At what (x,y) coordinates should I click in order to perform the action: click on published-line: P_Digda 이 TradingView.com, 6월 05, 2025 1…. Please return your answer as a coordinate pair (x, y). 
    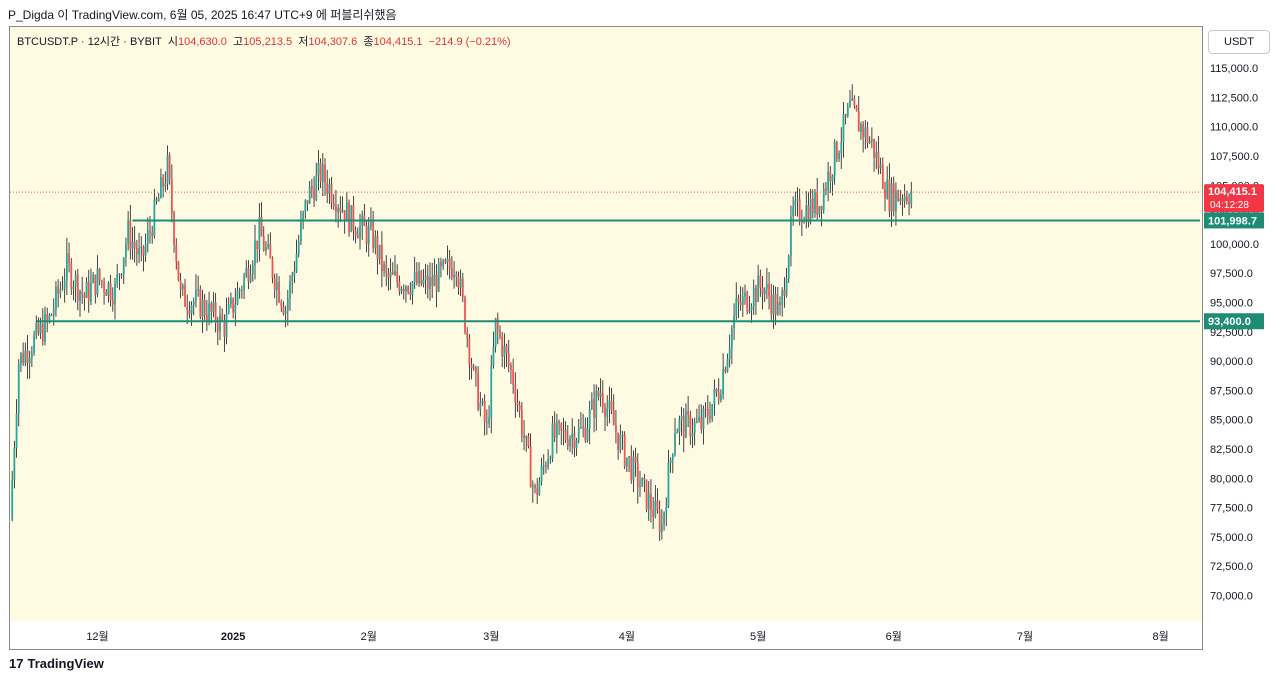
    Looking at the image, I should click on (202, 15).